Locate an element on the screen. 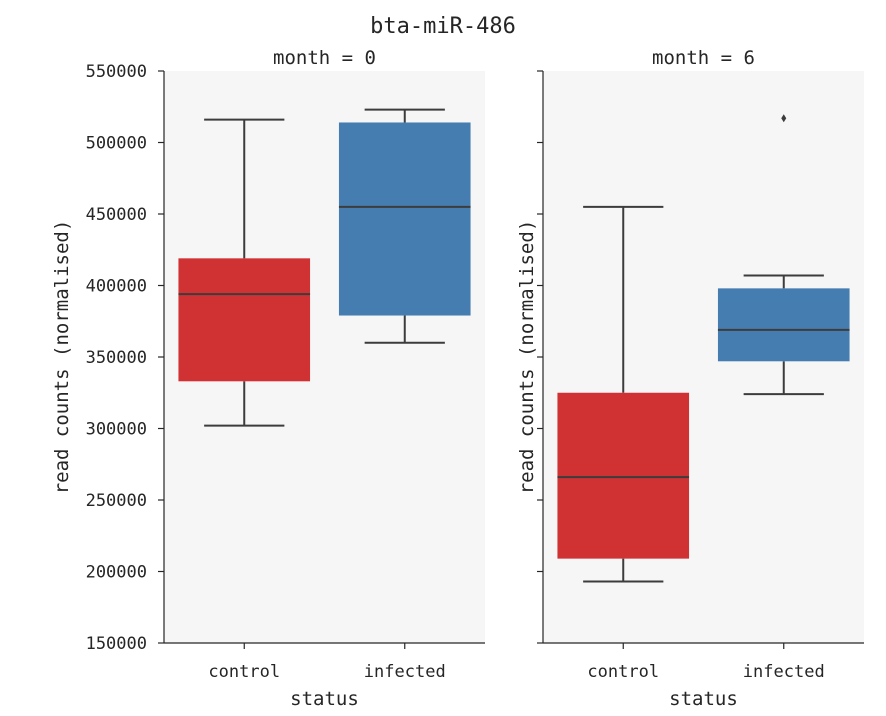  outlier-point is located at coordinates (784, 118).